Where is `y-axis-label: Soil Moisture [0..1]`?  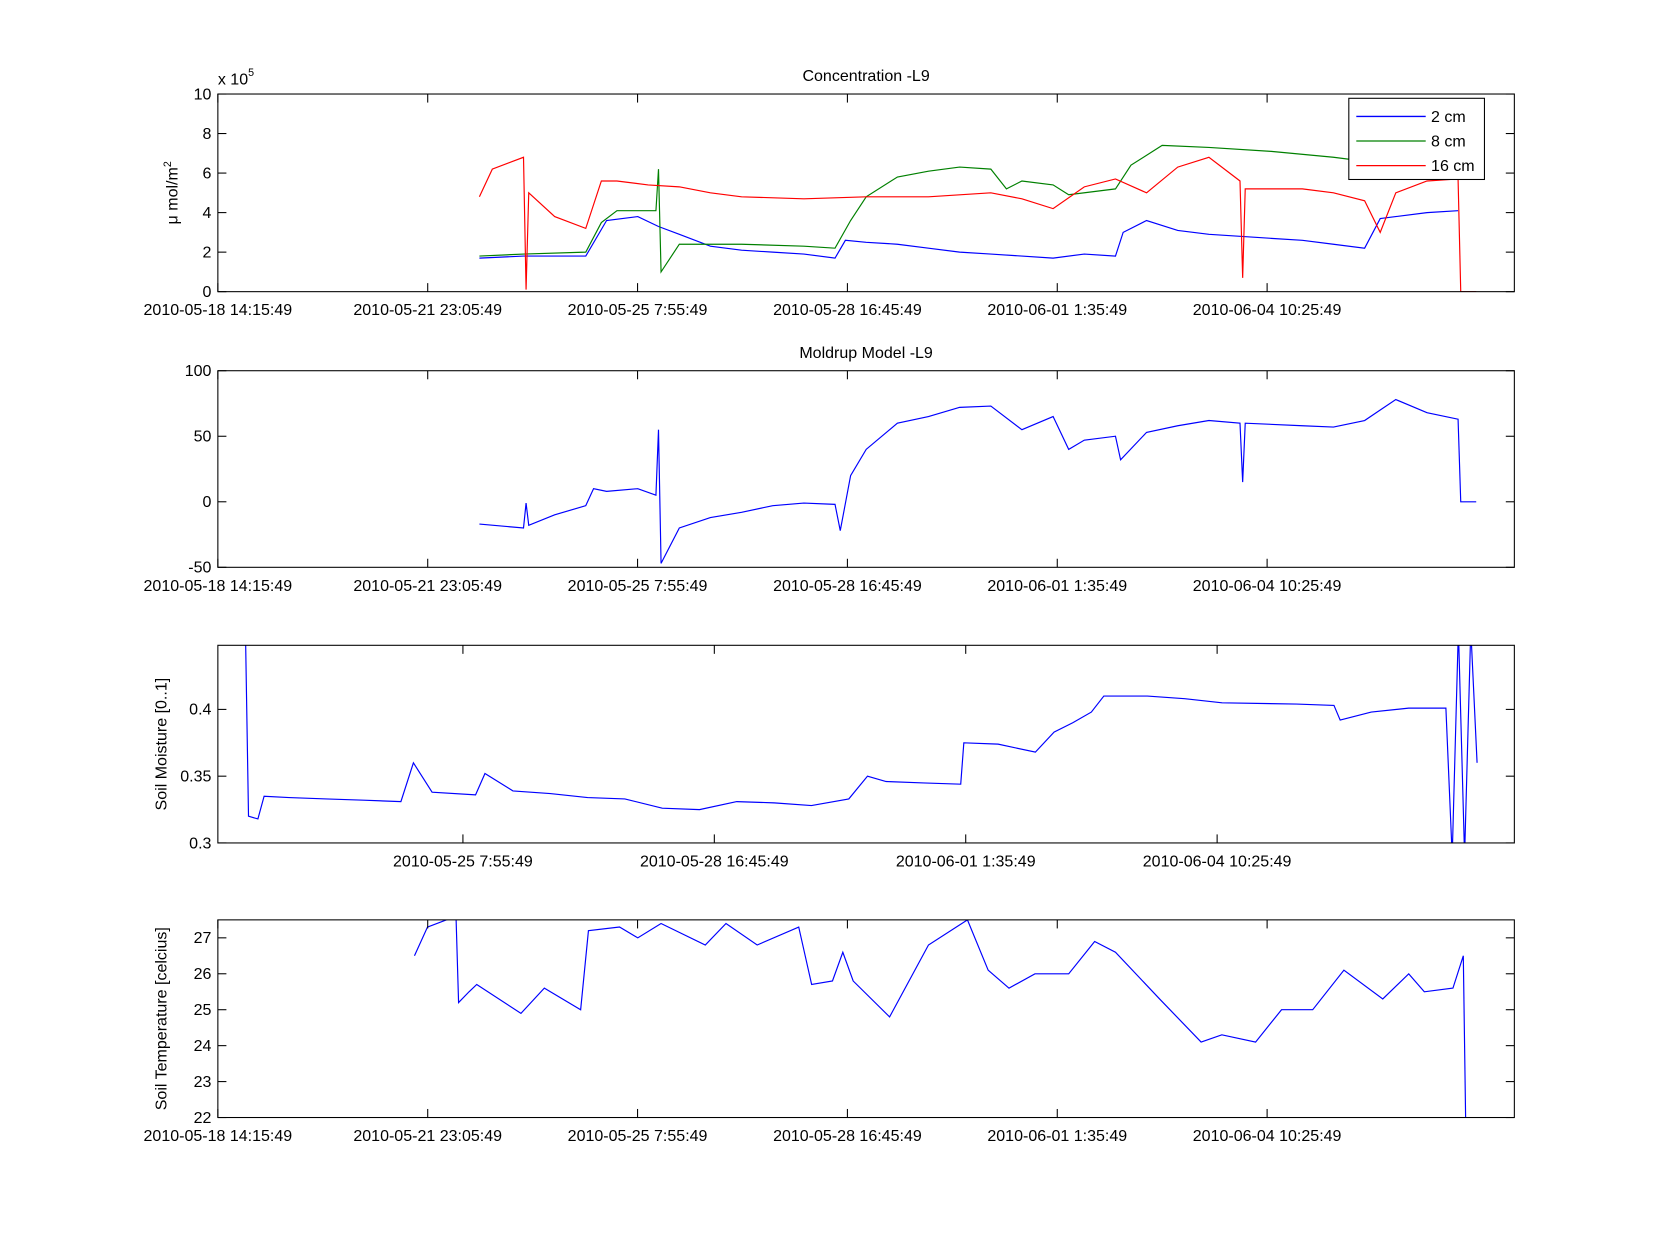
y-axis-label: Soil Moisture [0..1] is located at coordinates (162, 744).